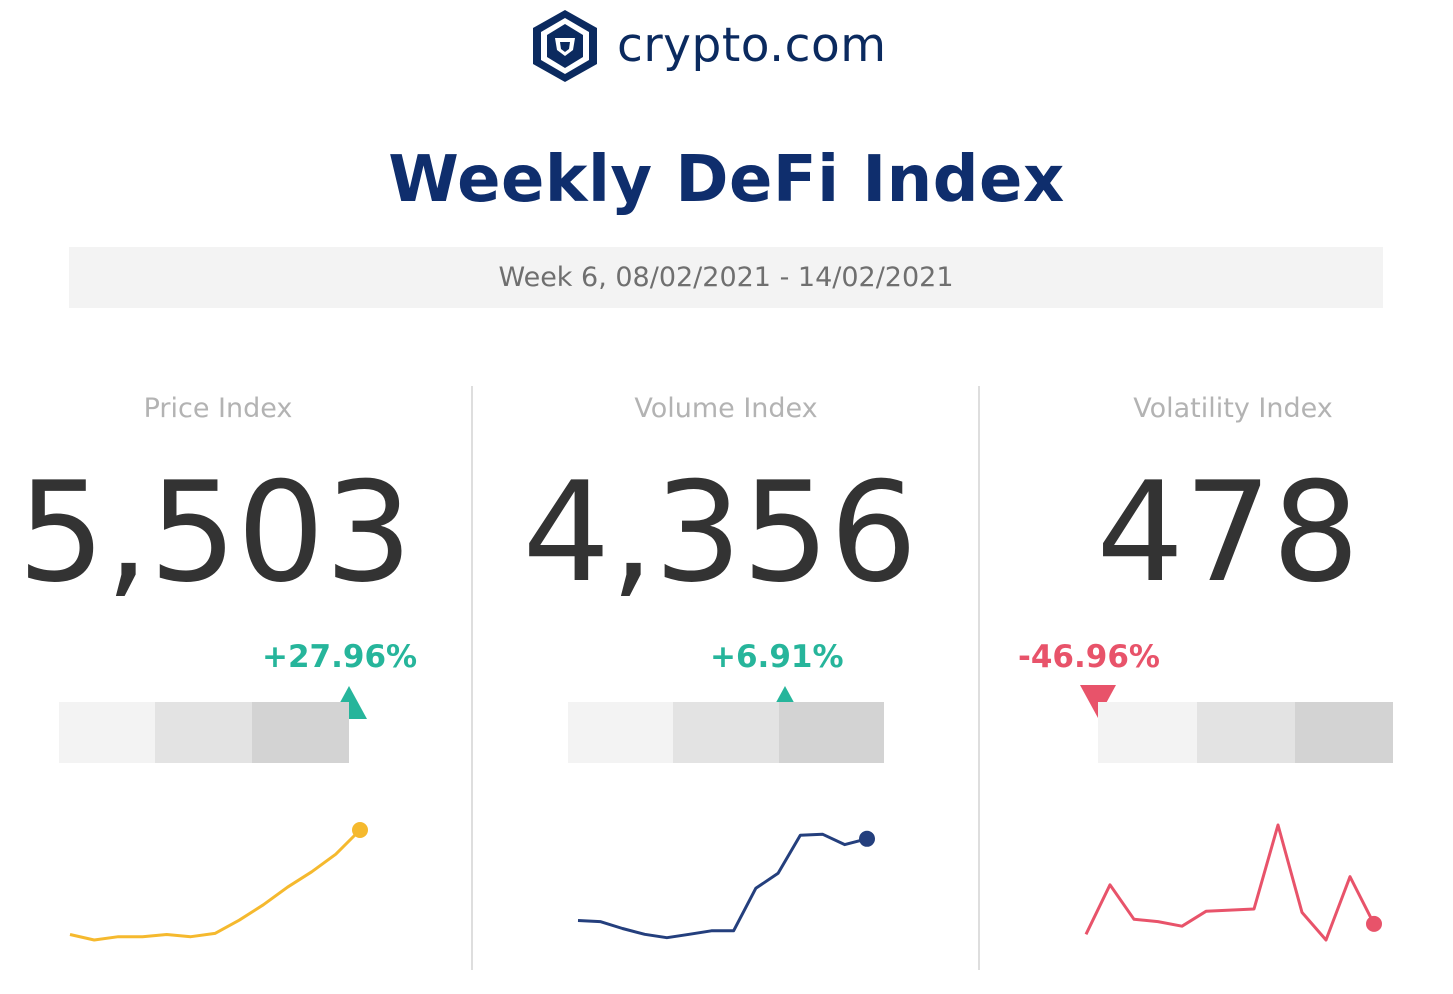  I want to click on week-range: Week 6, 08/02/2021 - 14/02/2021, so click(726, 277).